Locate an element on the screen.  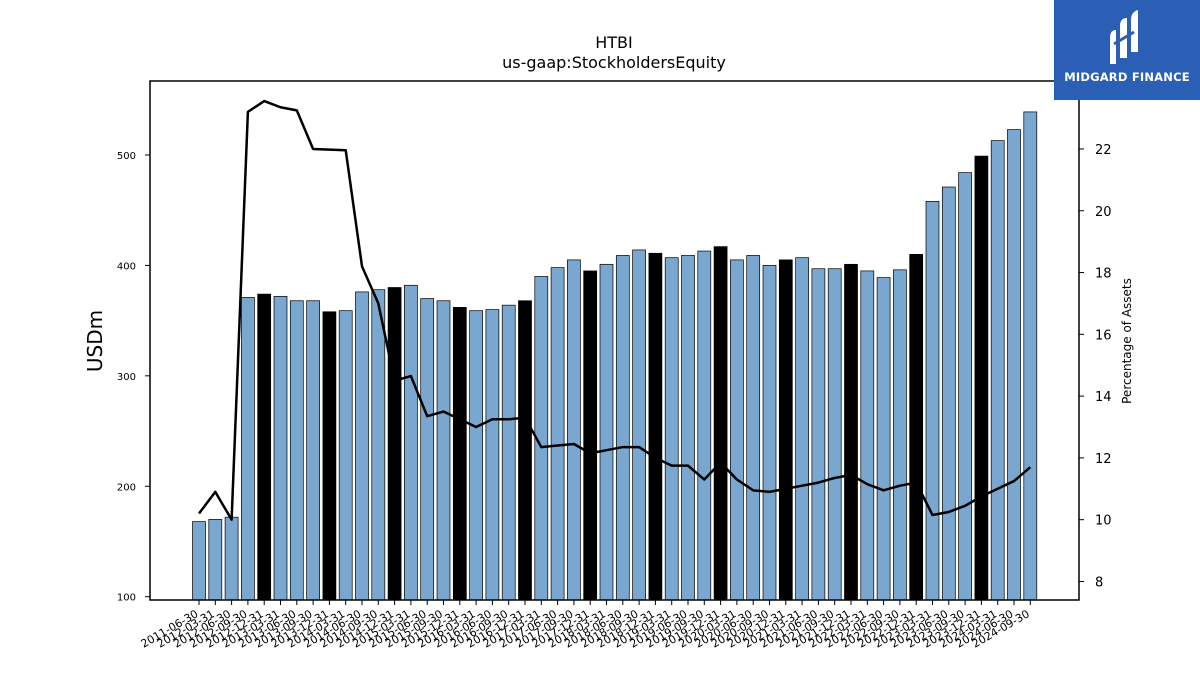
y2-tick-label: 12 is located at coordinates (1103, 459).